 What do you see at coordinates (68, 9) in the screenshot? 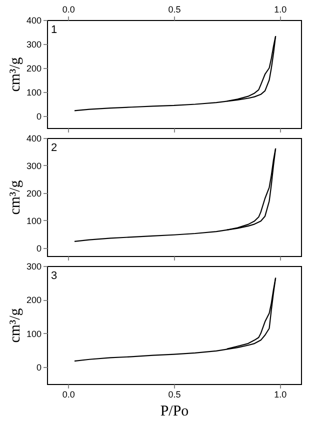
I see `x2-tick-label: 0.0` at bounding box center [68, 9].